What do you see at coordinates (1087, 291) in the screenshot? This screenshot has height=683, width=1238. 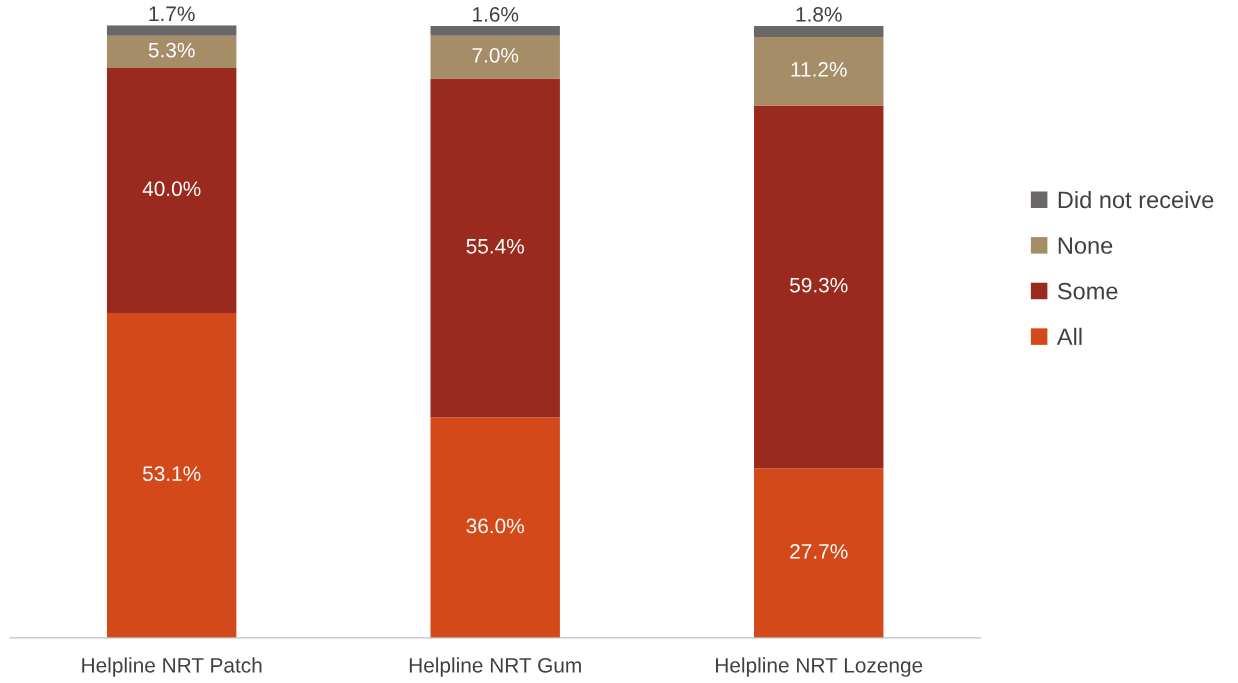 I see `legend-label: Some` at bounding box center [1087, 291].